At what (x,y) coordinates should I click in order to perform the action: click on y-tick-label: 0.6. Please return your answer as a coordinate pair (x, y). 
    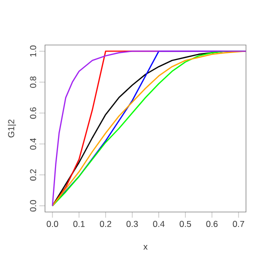
    Looking at the image, I should click on (33, 113).